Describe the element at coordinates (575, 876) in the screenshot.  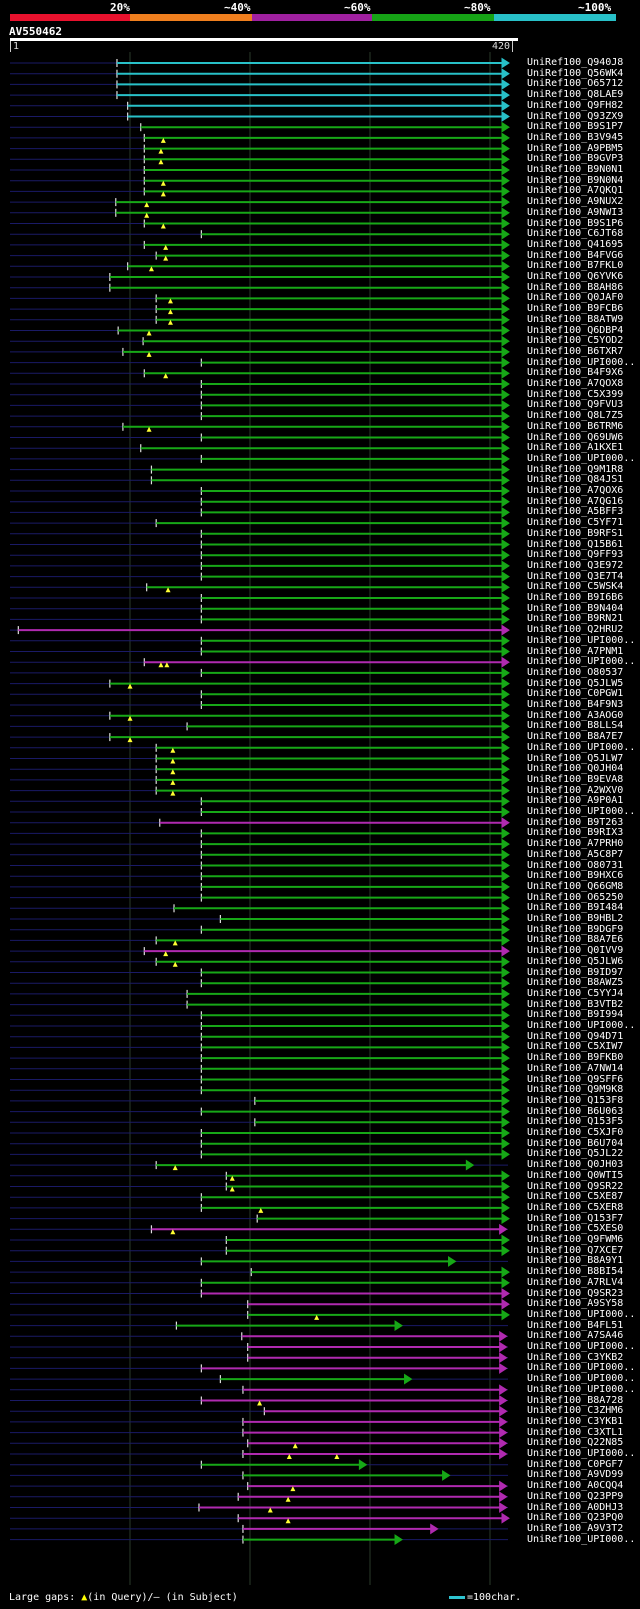
I see `hit-label: UniRef100_B9HXC6` at that location.